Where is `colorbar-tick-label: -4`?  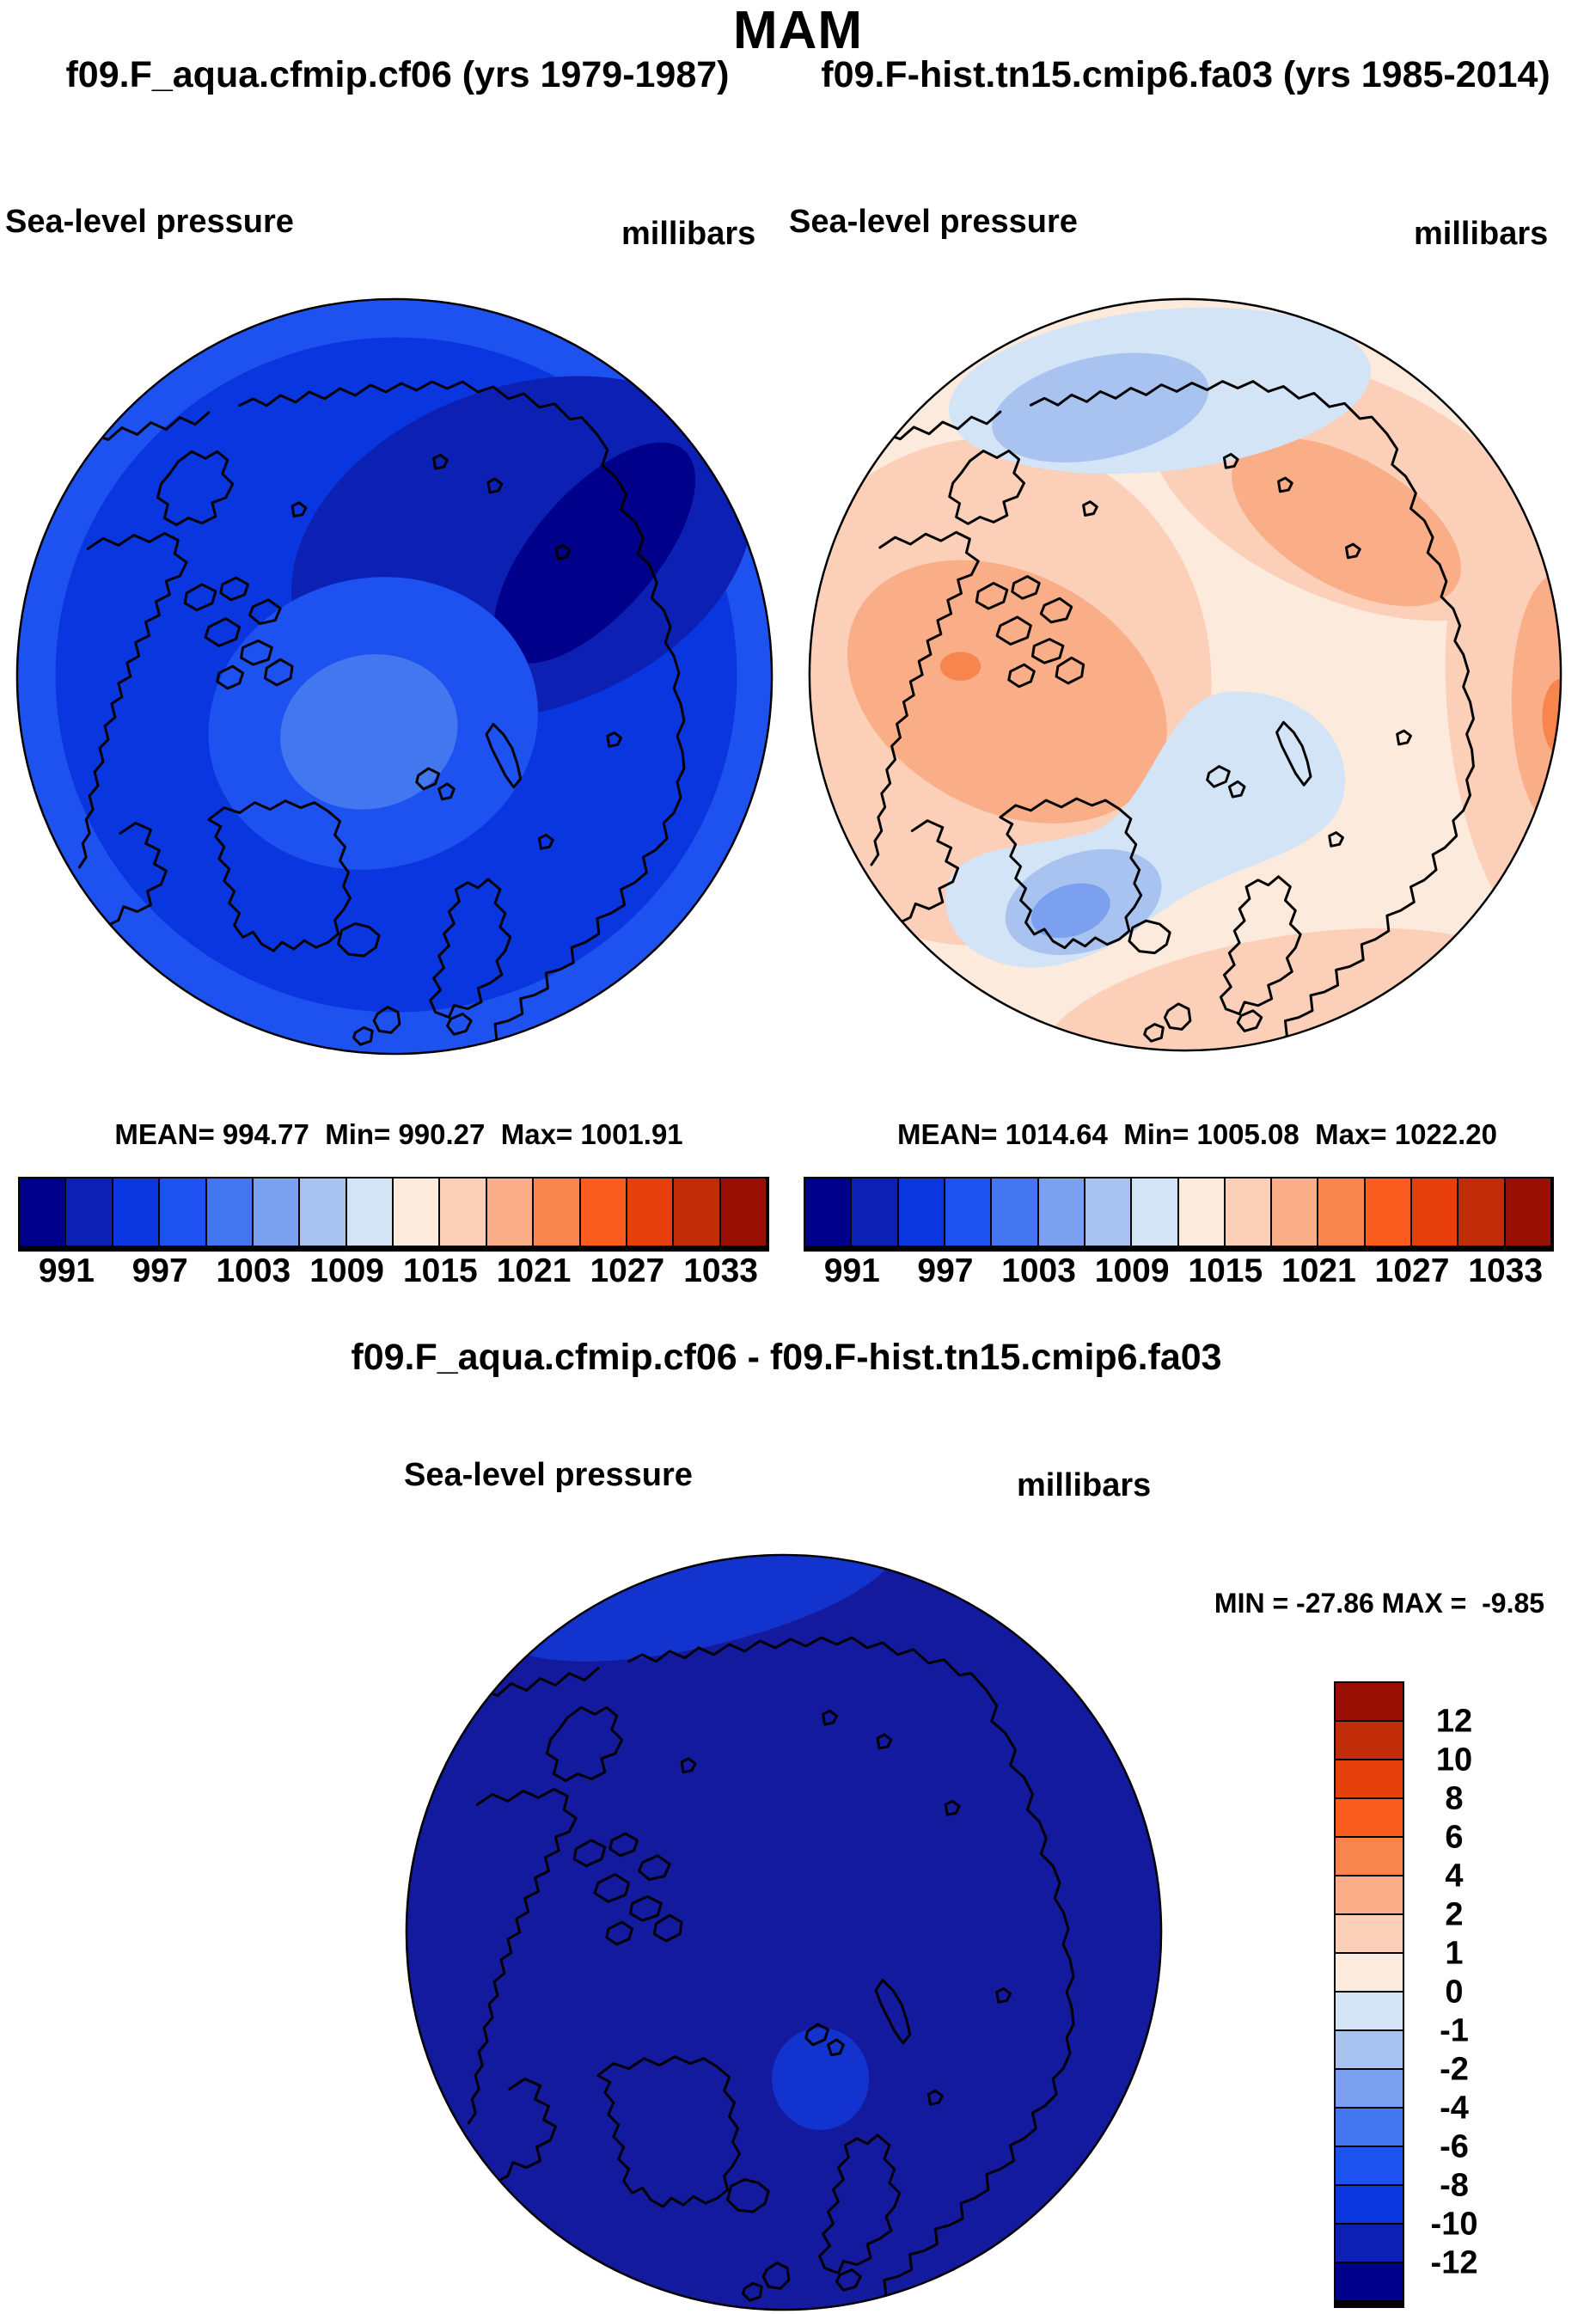
colorbar-tick-label: -4 is located at coordinates (1454, 2108).